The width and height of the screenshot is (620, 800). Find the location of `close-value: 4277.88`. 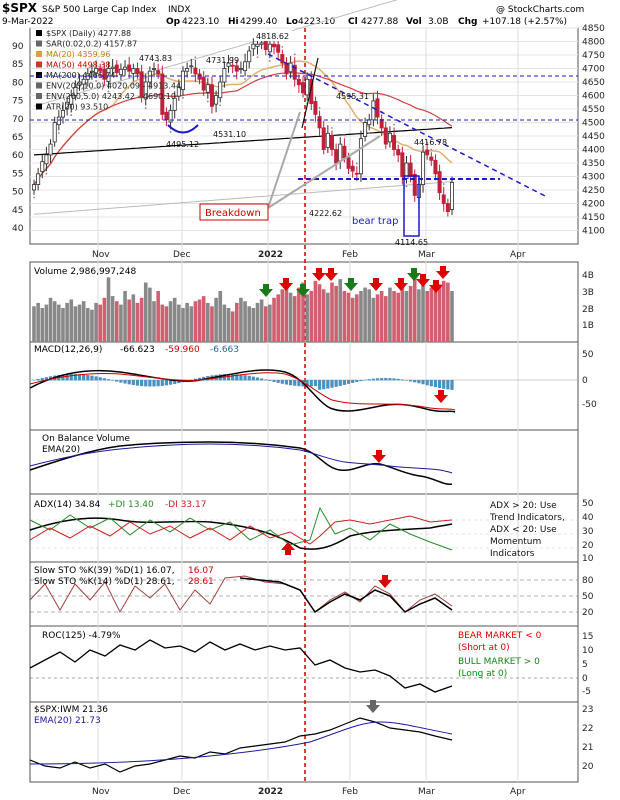

close-value: 4277.88 is located at coordinates (379, 22).